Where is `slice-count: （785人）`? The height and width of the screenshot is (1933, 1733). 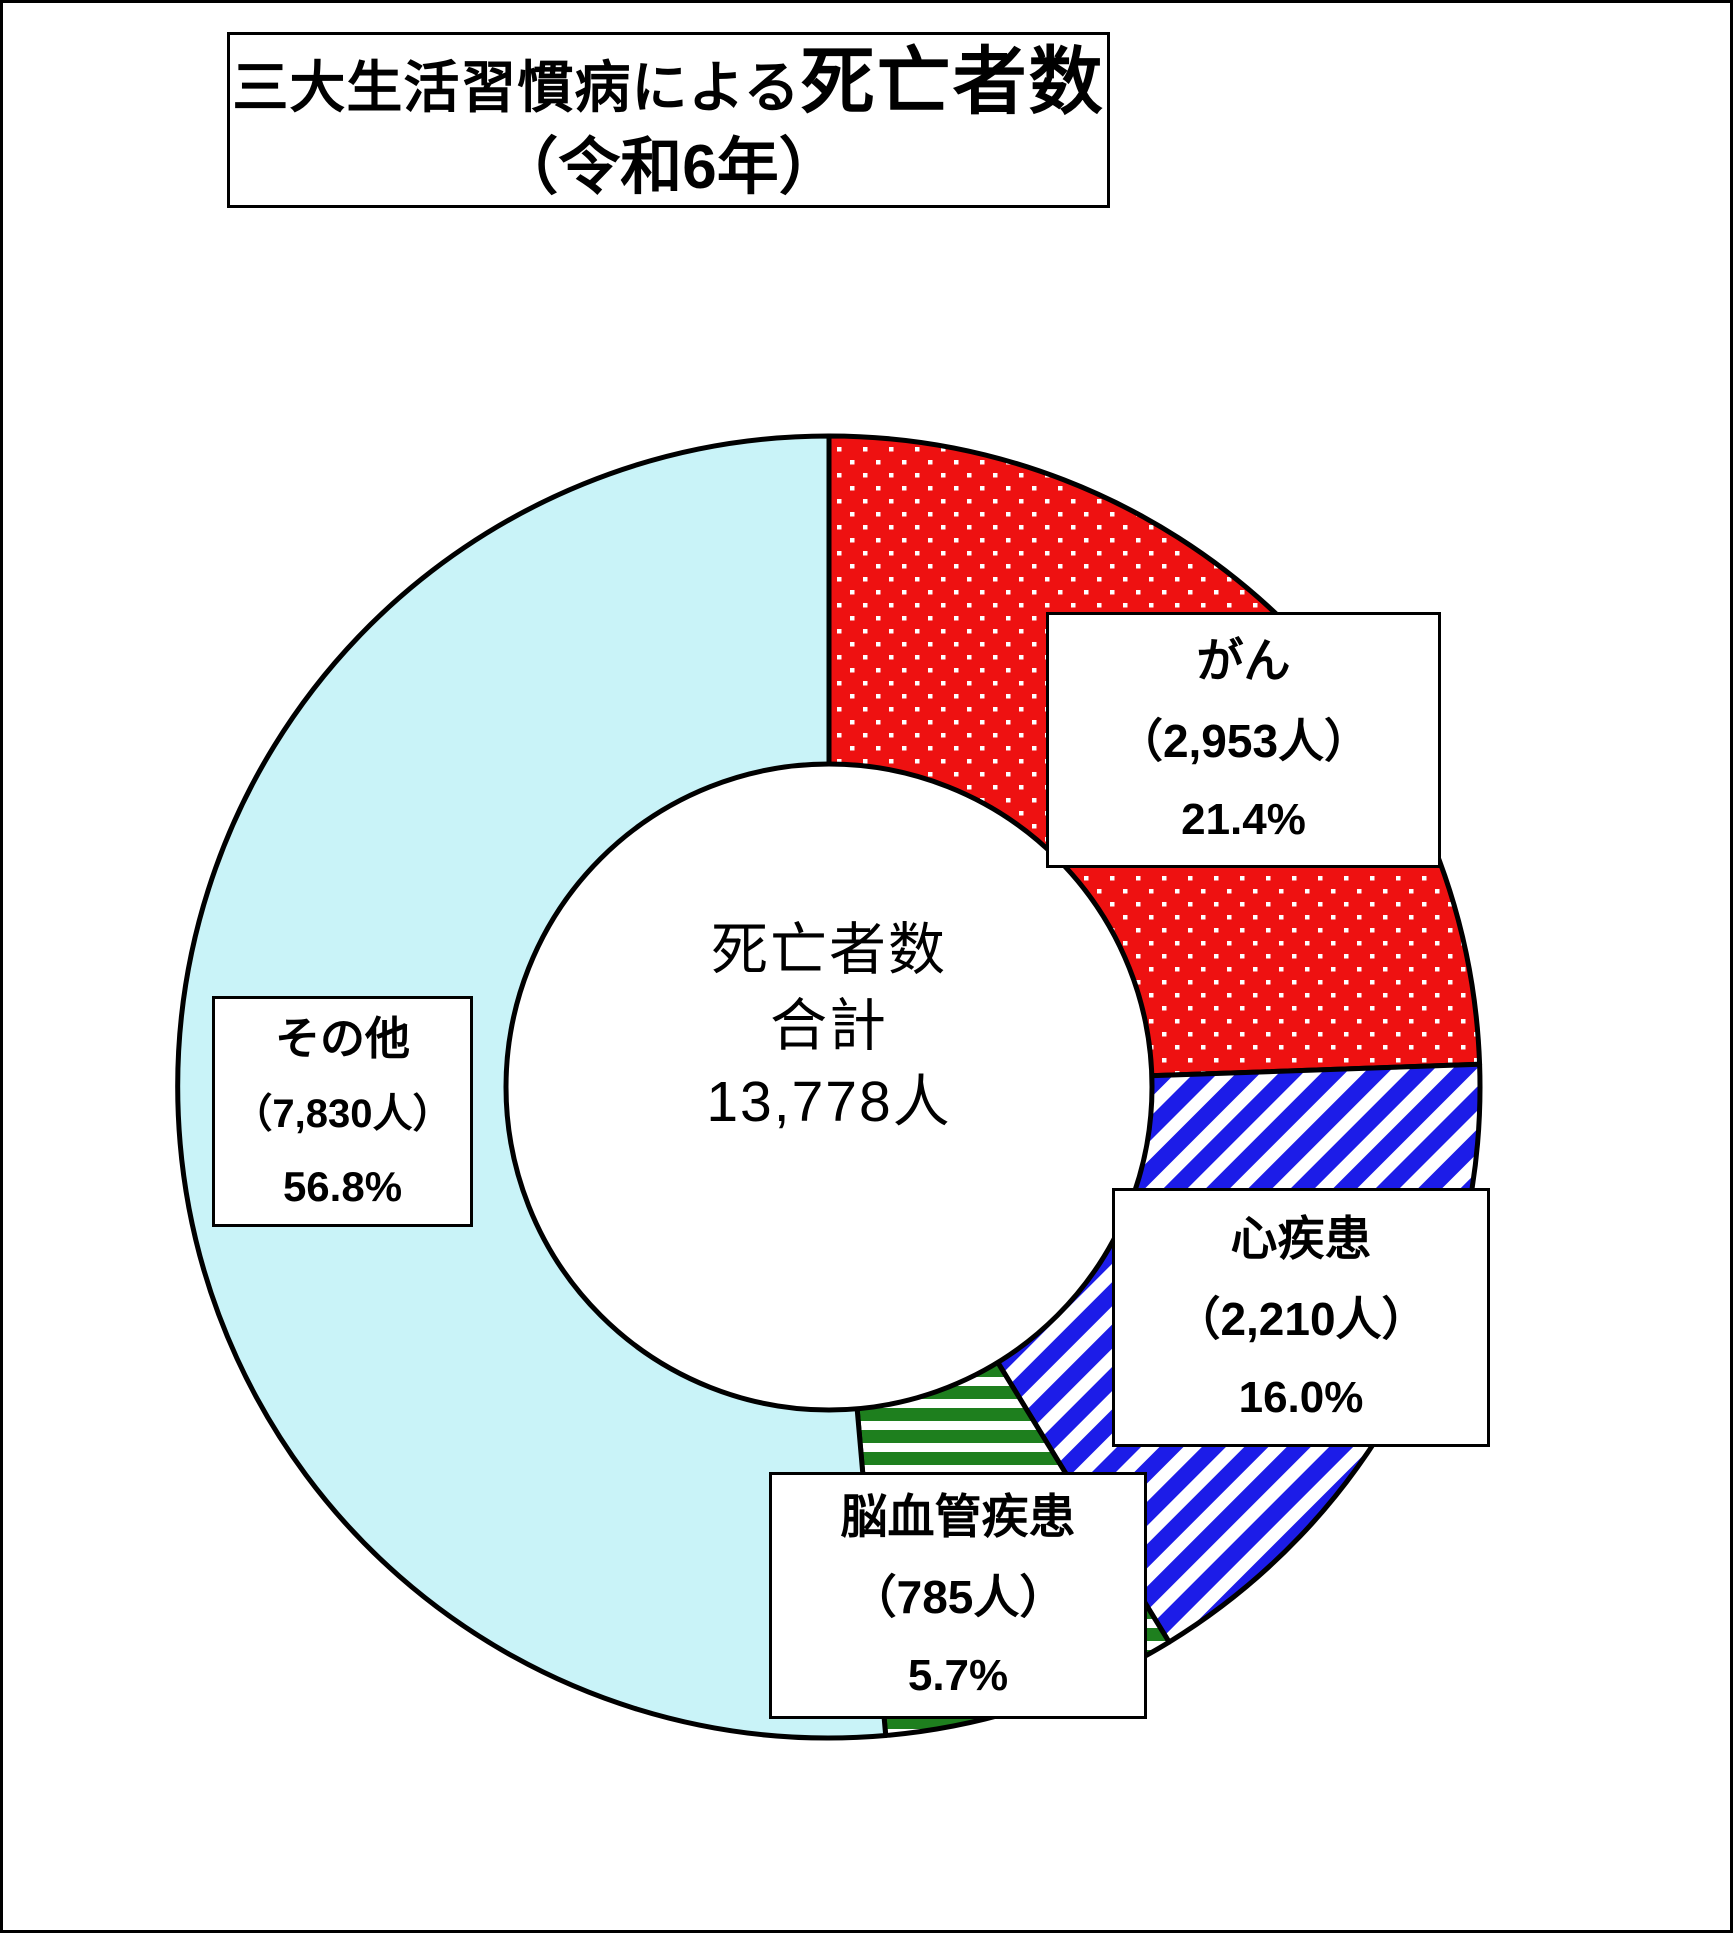
slice-count: （785人） is located at coordinates (958, 1596).